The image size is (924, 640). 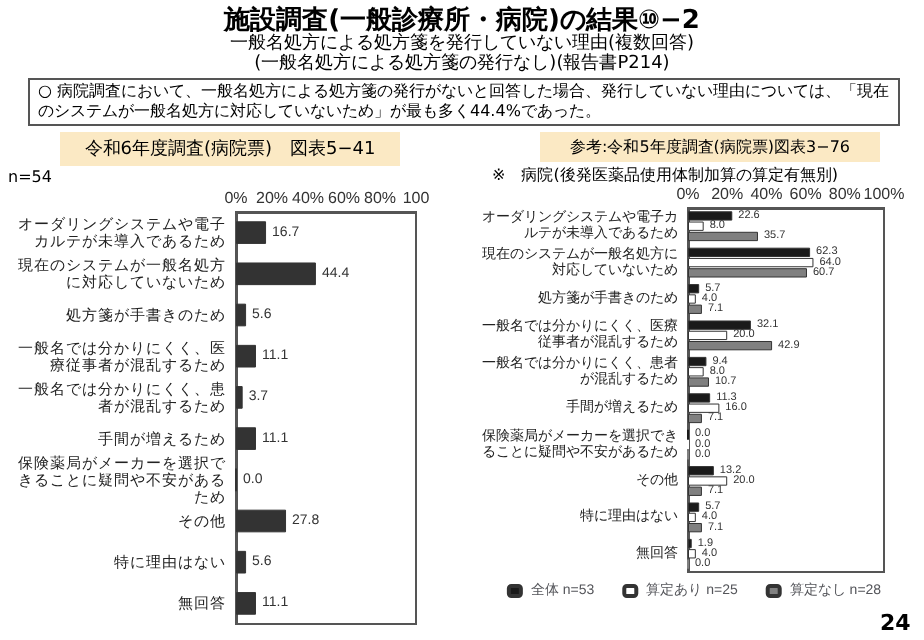 What do you see at coordinates (464, 102) in the screenshot?
I see `text: ○ 病院調査において、一般名処方による処方箋の発行がないと回答した場合、発行していない理由については、「現在のシステムが一般名処方に対応していないため」が最も多く44.4%であった。` at bounding box center [464, 102].